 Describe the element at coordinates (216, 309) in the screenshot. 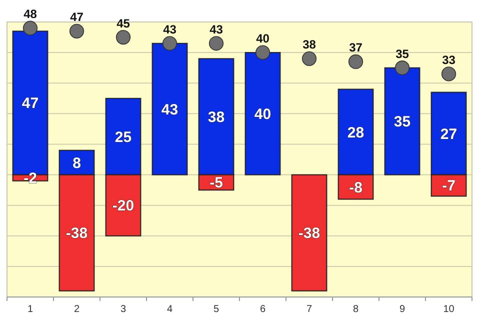

I see `x-tick-label: 5` at that location.